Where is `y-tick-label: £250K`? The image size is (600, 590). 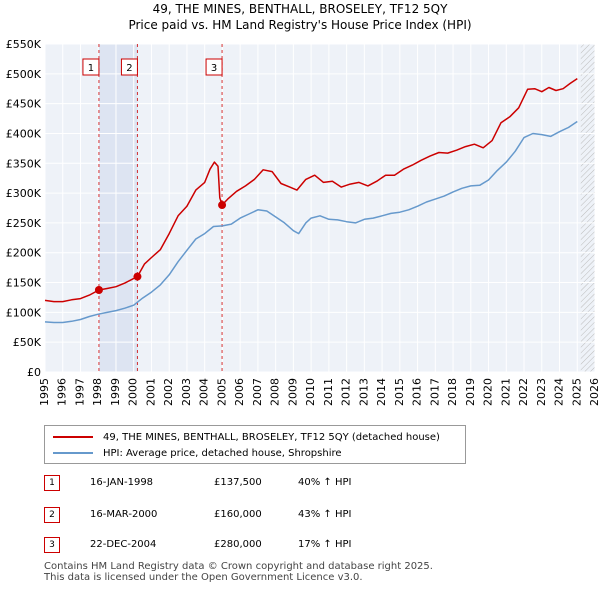 y-tick-label: £250K is located at coordinates (24, 223).